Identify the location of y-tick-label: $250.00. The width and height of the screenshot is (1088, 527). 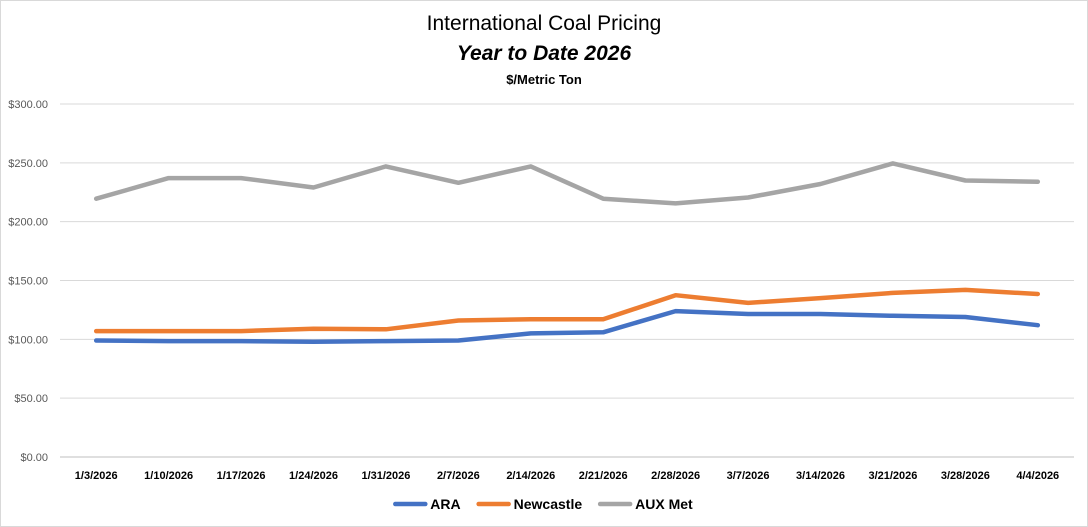
(28, 164).